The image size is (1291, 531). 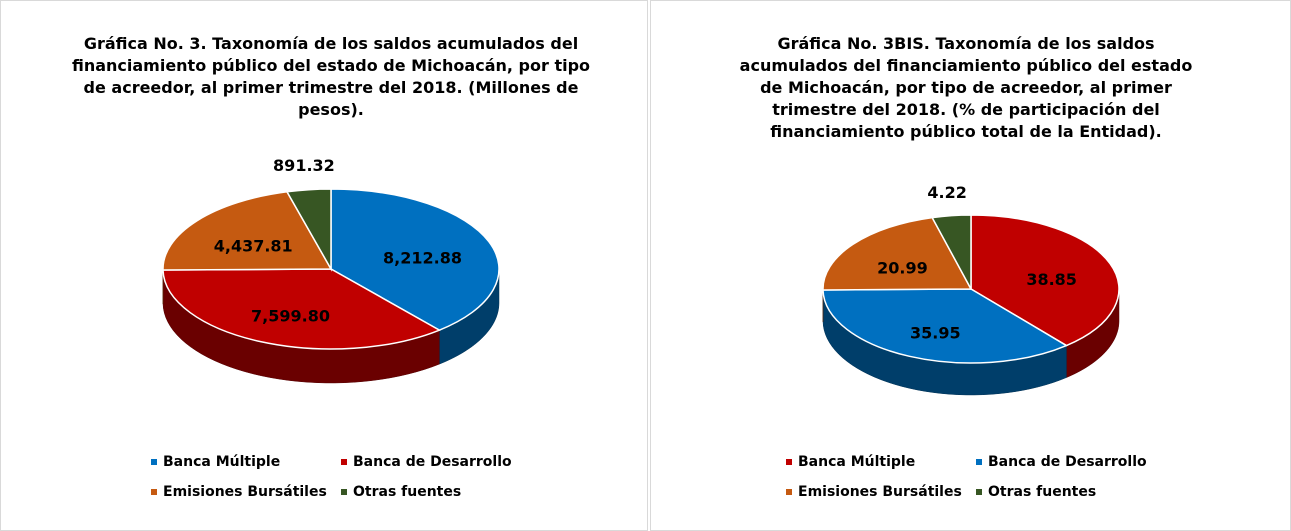 I want to click on data-label: 891.32, so click(x=304, y=165).